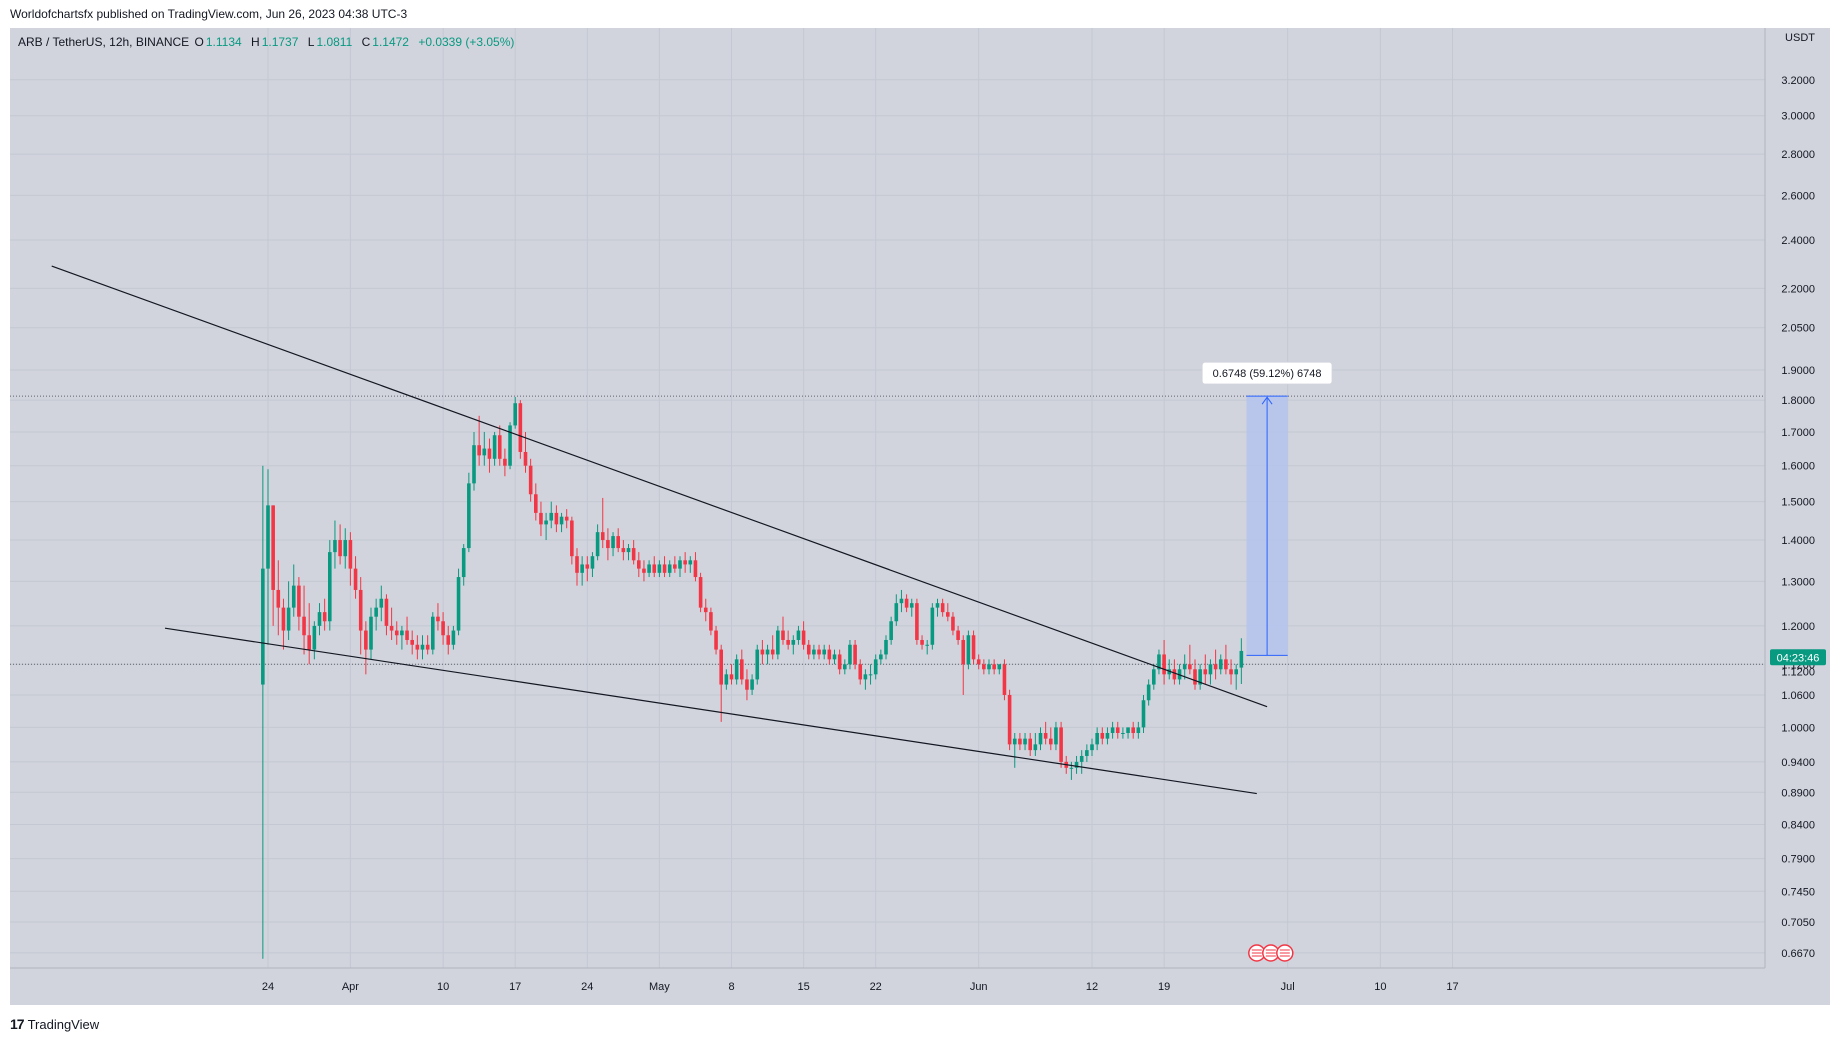 This screenshot has width=1841, height=1043. Describe the element at coordinates (54, 1024) in the screenshot. I see `tradingview-branding: 17 TradingView` at that location.